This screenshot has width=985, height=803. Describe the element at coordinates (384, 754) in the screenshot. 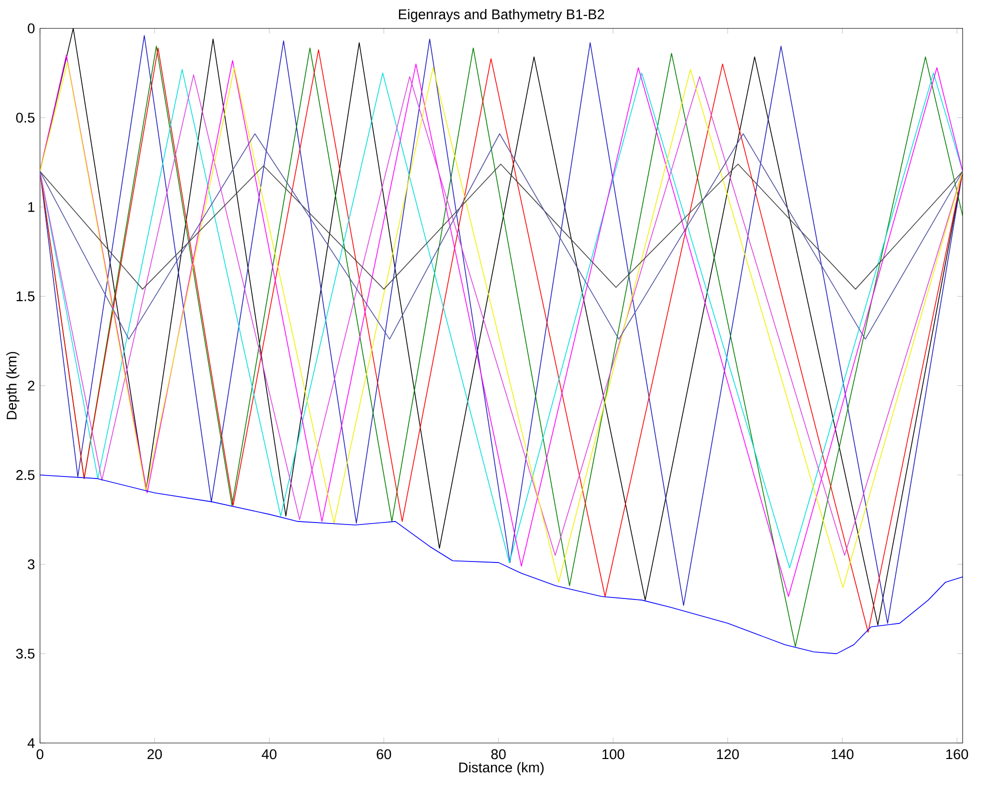

I see `x-tick-label: 60` at that location.